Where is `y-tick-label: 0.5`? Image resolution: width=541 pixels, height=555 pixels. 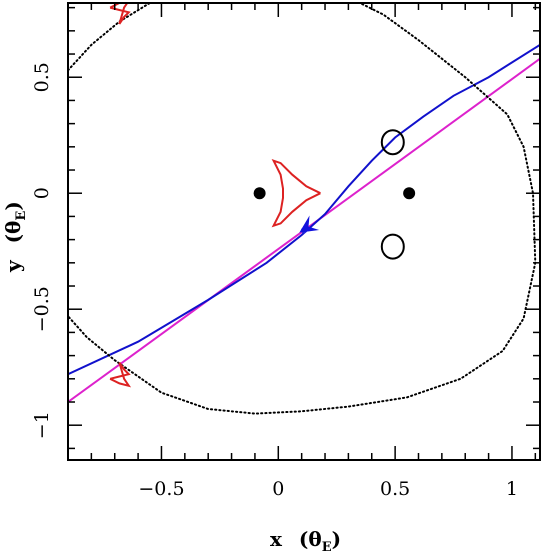
y-tick-label: 0.5 is located at coordinates (42, 77).